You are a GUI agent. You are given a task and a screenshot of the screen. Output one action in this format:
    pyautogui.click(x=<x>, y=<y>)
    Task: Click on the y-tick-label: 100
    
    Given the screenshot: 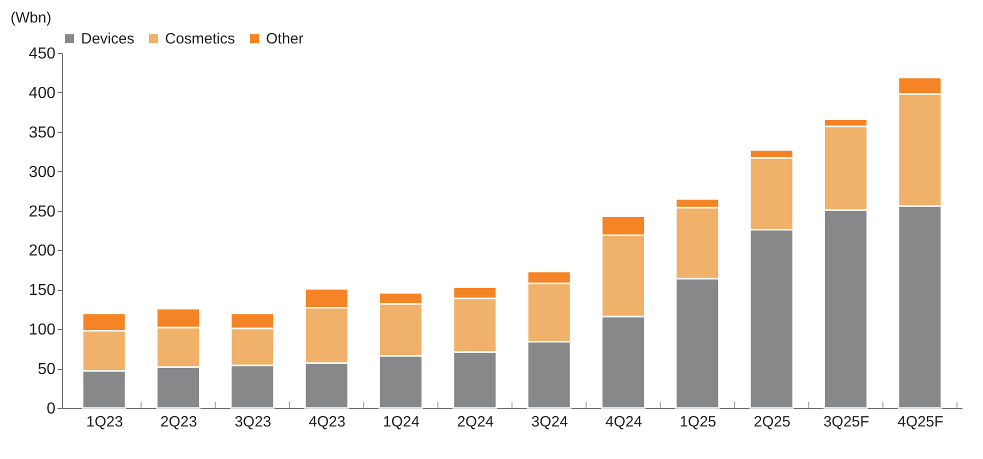 What is the action you would take?
    pyautogui.click(x=42, y=330)
    